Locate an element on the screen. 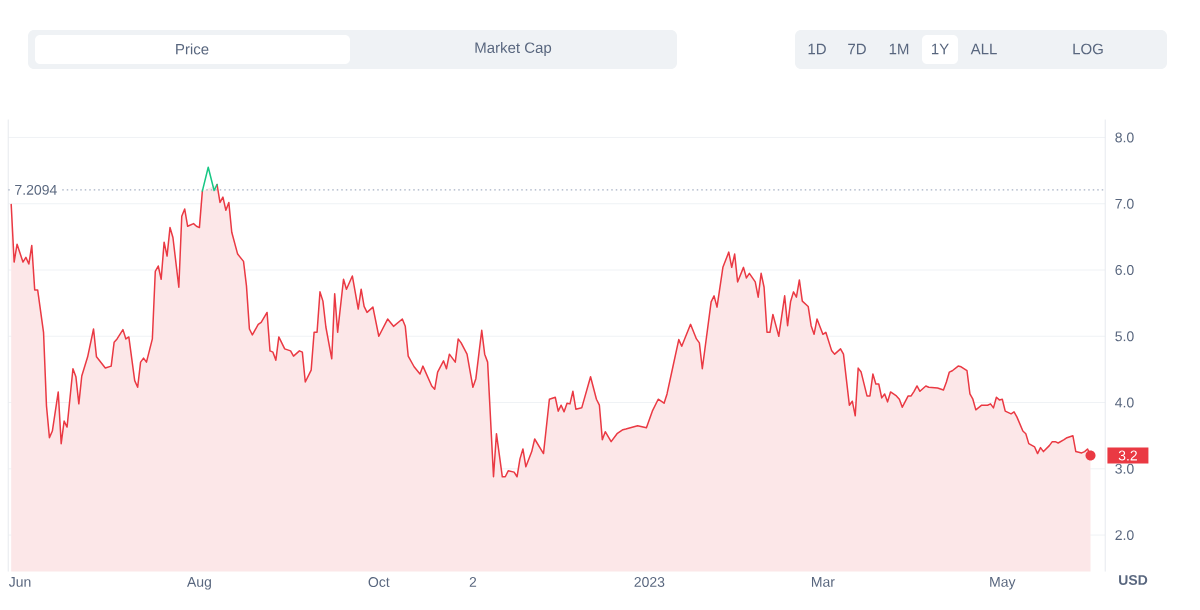 This screenshot has width=1200, height=610. y-tick-label: 6.0 is located at coordinates (1124, 270).